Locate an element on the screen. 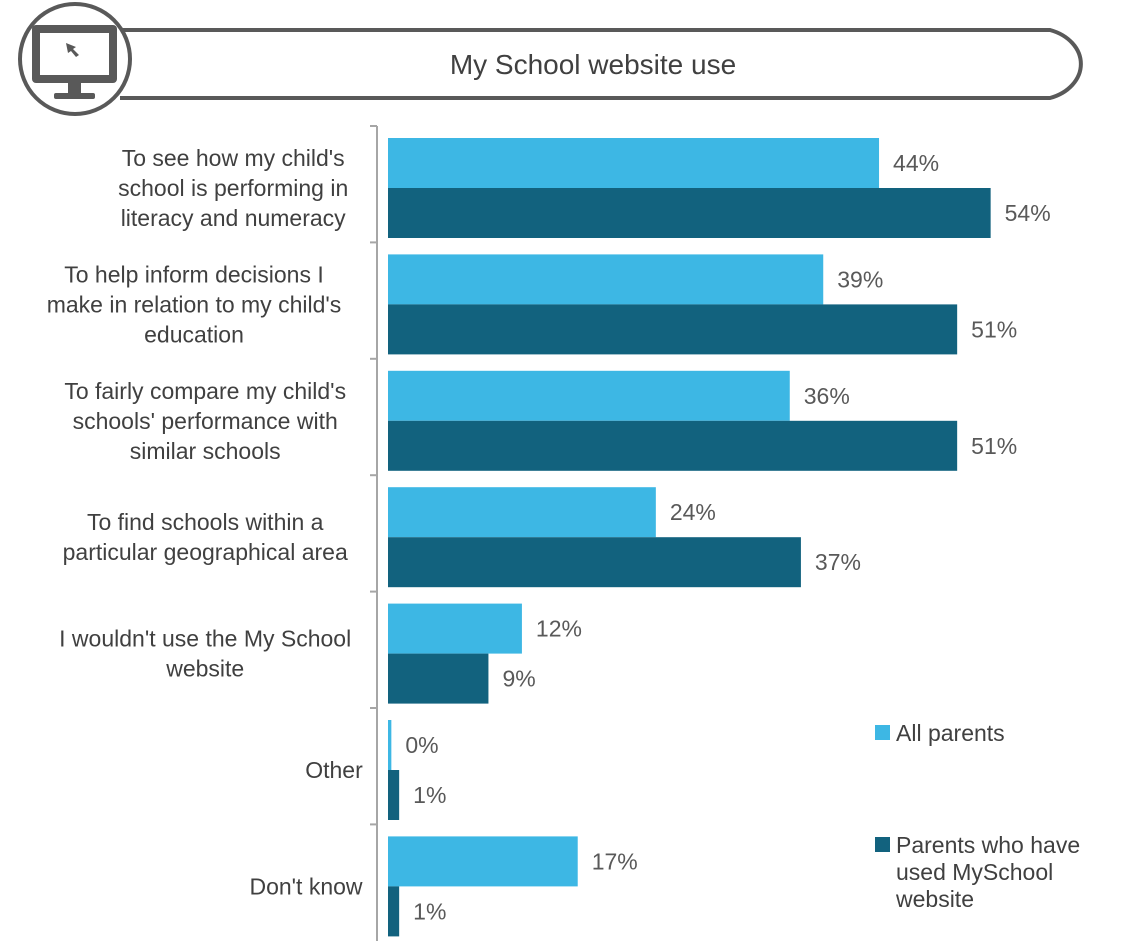 This screenshot has height=941, width=1126. legend-label-all-parents: All parents is located at coordinates (950, 733).